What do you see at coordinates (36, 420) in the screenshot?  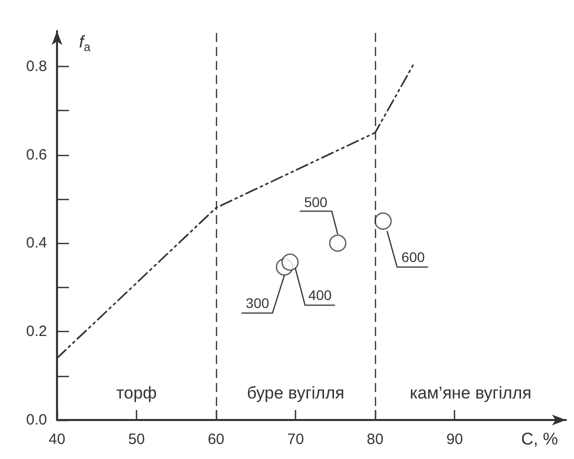 I see `y-tick-label: 0.0` at bounding box center [36, 420].